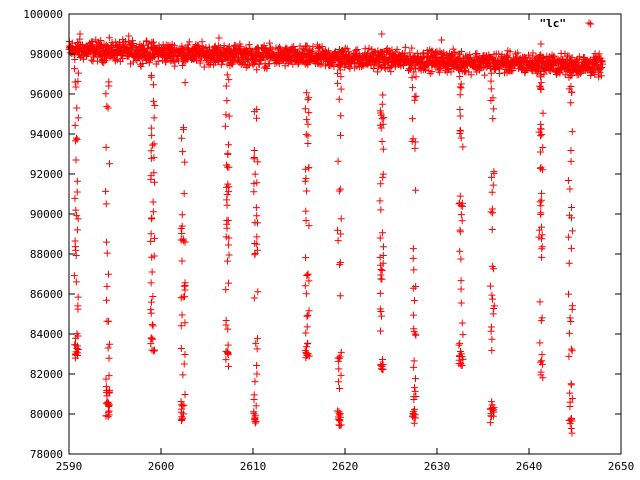 Image resolution: width=640 pixels, height=480 pixels. Describe the element at coordinates (46, 454) in the screenshot. I see `y-tick-label: 78000` at that location.